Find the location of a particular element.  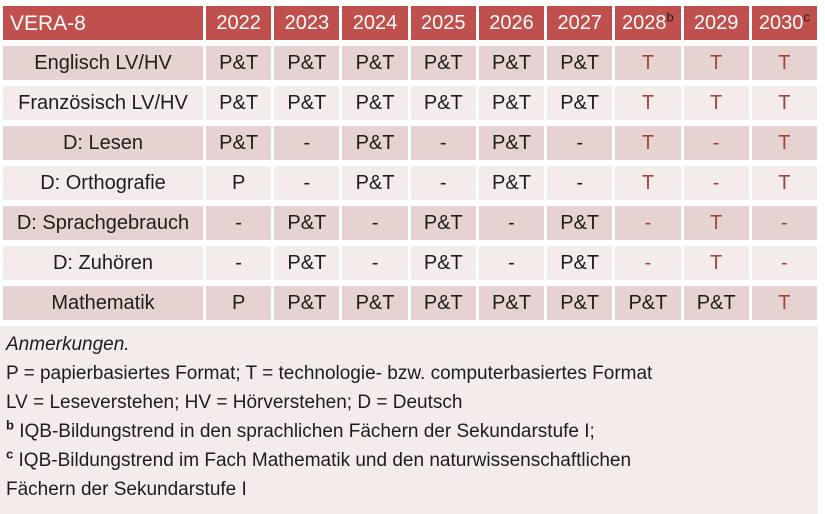

cell-d-sprachgebrauch-2026: - is located at coordinates (511, 223).